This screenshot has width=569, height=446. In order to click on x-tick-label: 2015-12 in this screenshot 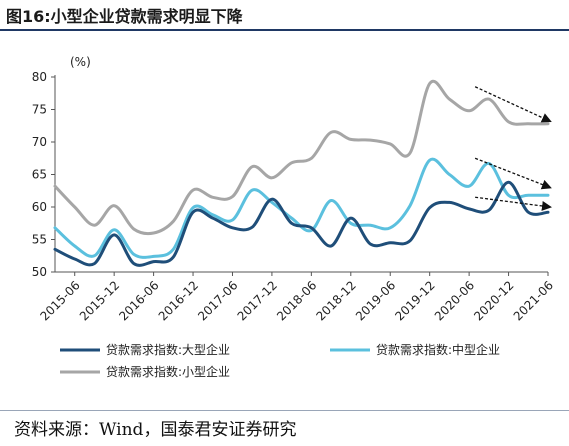, I will do `click(99, 300)`.